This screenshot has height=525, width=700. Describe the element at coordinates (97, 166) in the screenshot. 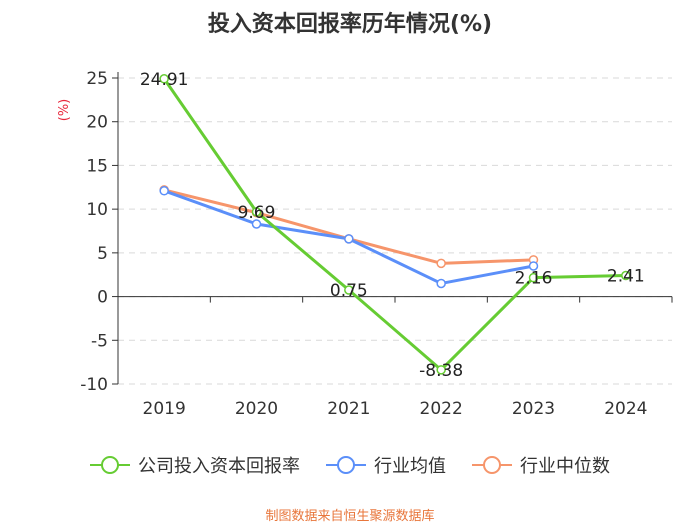

I see `y-tick-label: 15` at that location.